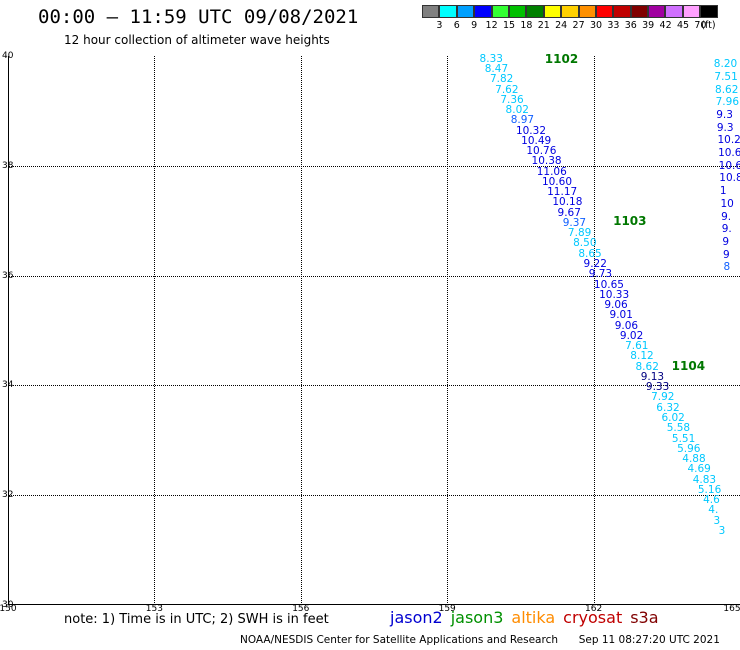 The height and width of the screenshot is (650, 740). What do you see at coordinates (731, 609) in the screenshot?
I see `lon-tick-label: 165` at bounding box center [731, 609].